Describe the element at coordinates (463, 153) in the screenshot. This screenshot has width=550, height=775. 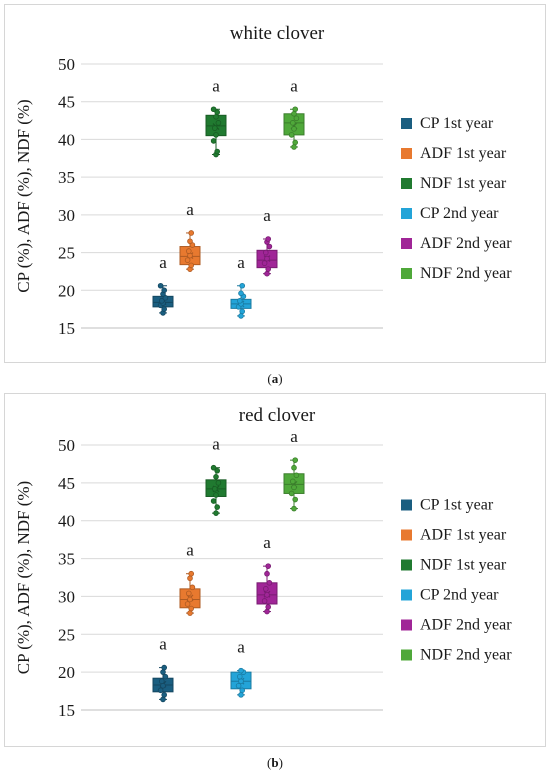
I see `legend-label: ADF 1st year` at that location.